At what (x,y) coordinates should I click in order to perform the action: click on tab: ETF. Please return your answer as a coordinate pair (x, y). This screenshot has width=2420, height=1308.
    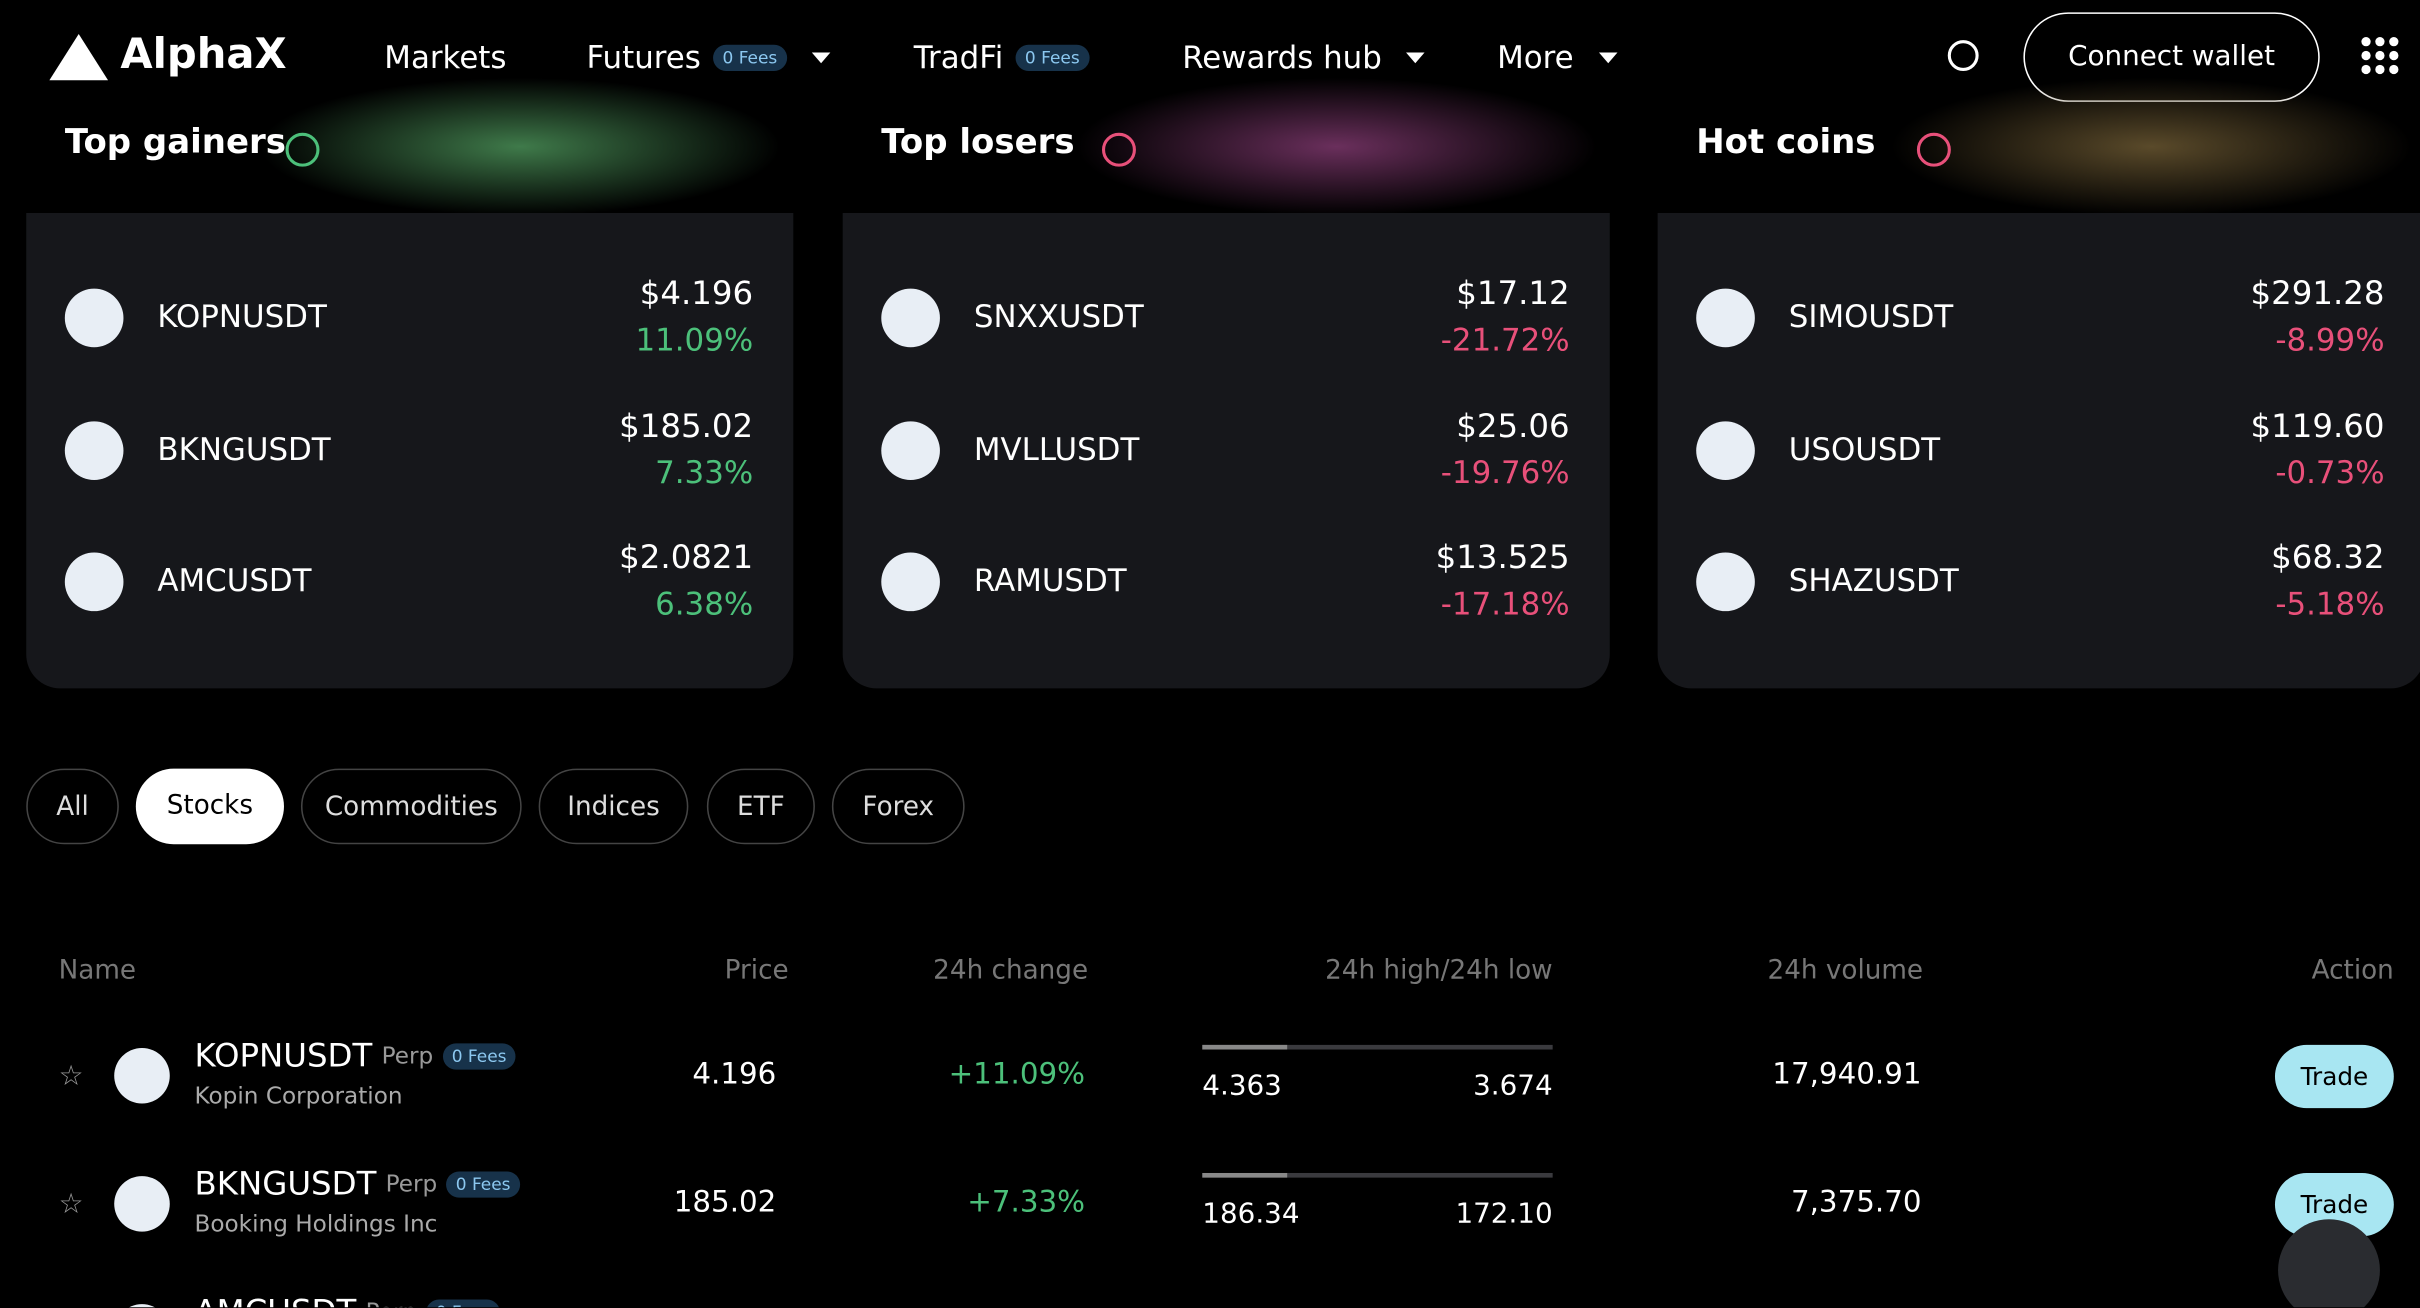
    Looking at the image, I should click on (760, 806).